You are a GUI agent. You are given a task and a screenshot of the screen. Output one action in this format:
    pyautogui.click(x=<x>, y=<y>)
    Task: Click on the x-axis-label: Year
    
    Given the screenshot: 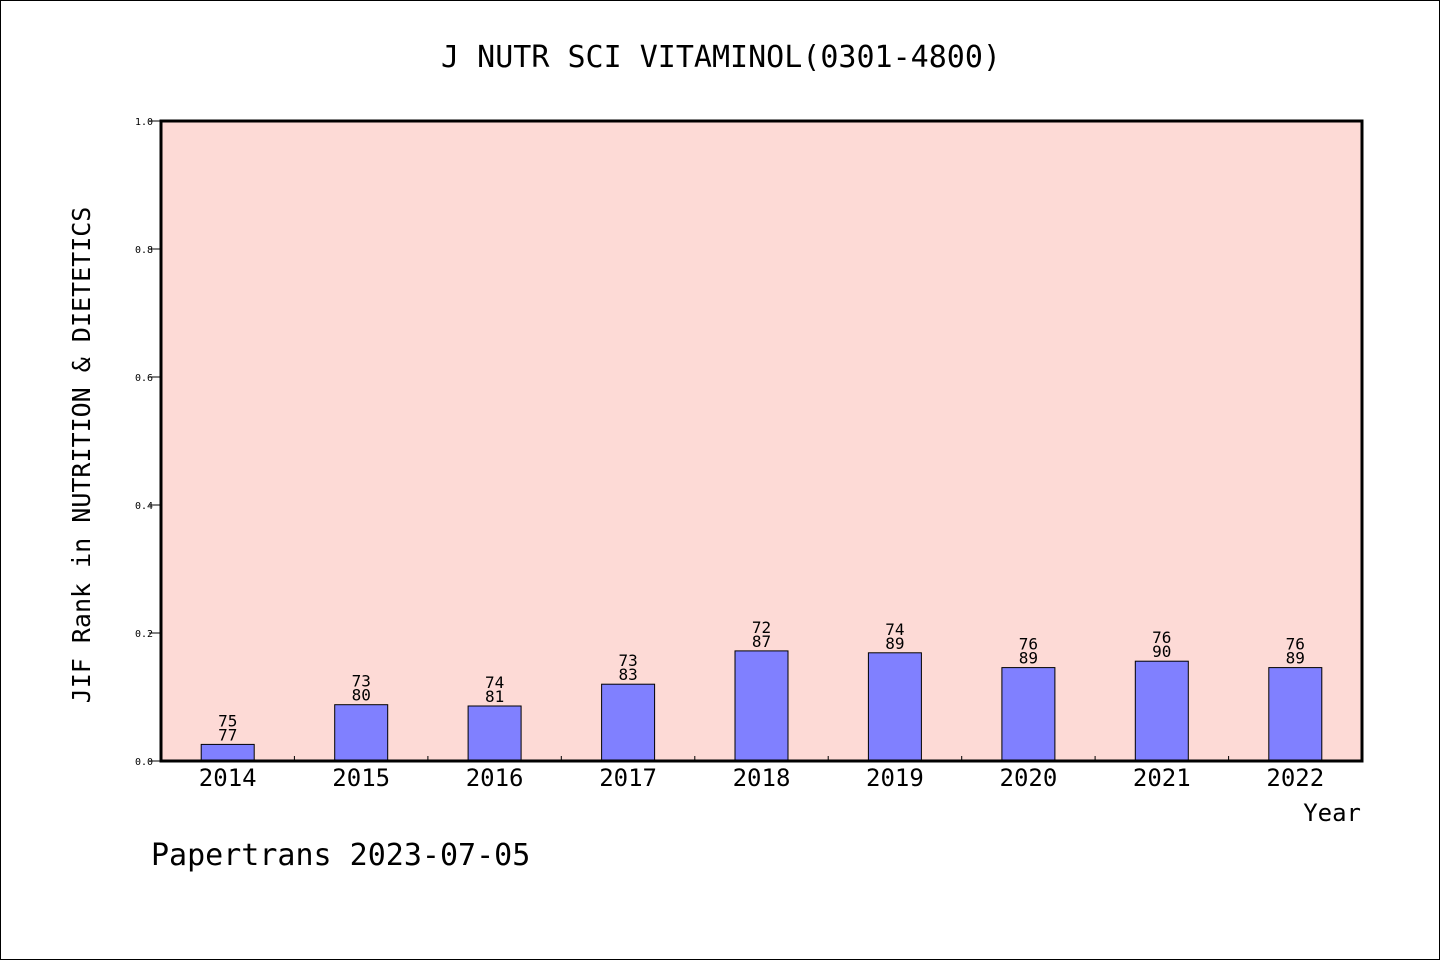 What is the action you would take?
    pyautogui.click(x=1332, y=813)
    